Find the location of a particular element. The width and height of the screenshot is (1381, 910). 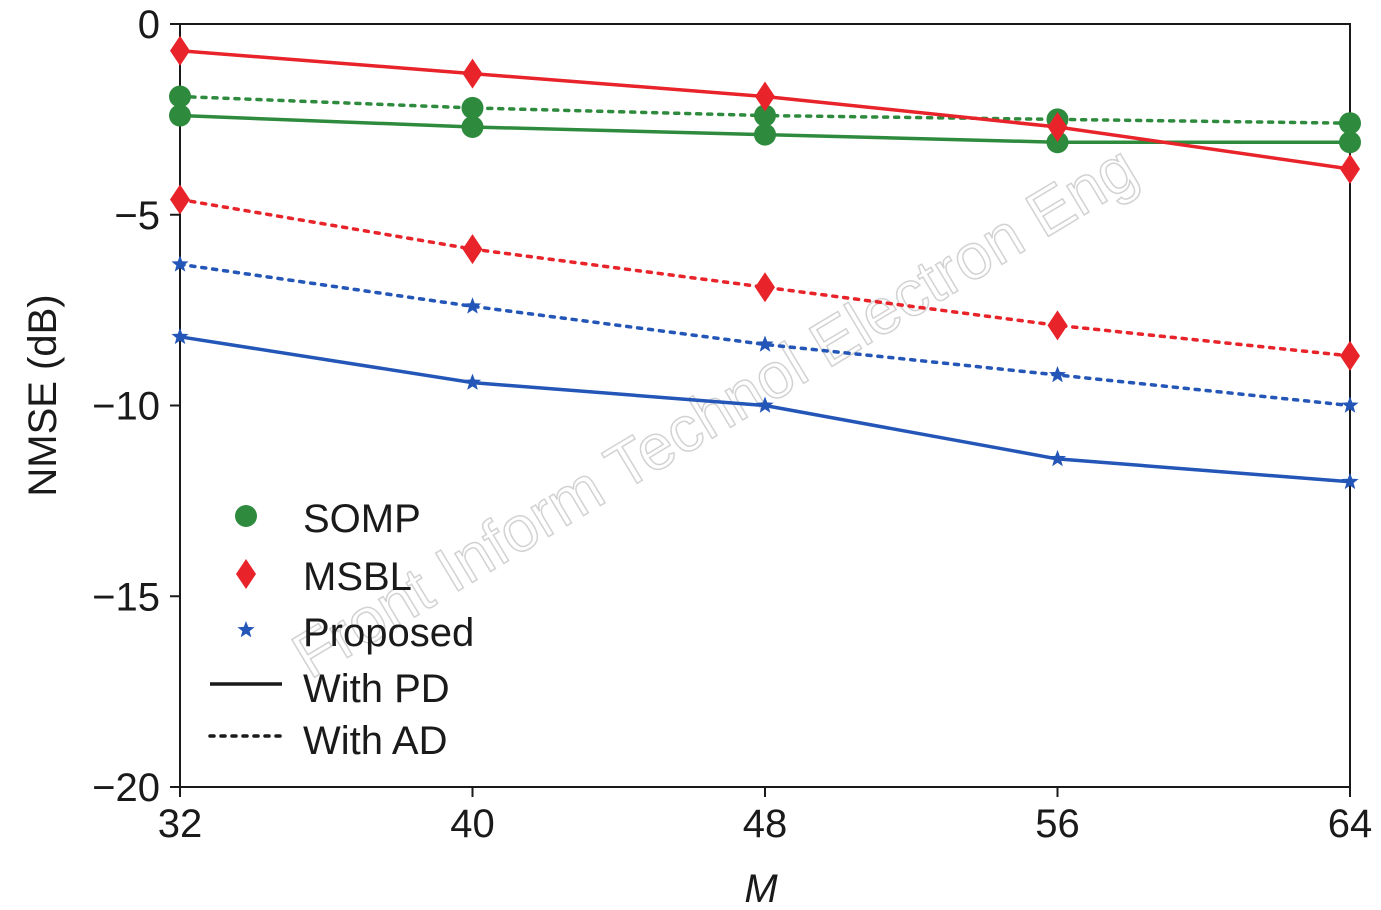

legend-label: Proposed is located at coordinates (388, 633).